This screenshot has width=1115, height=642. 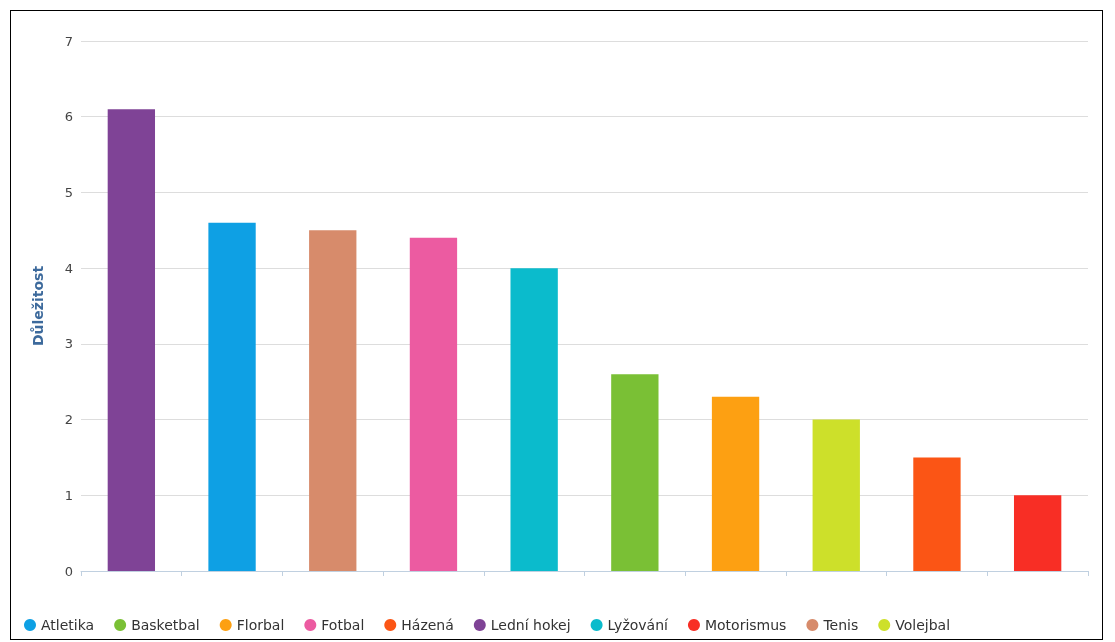 What do you see at coordinates (68, 344) in the screenshot?
I see `y-tick-label: 3` at bounding box center [68, 344].